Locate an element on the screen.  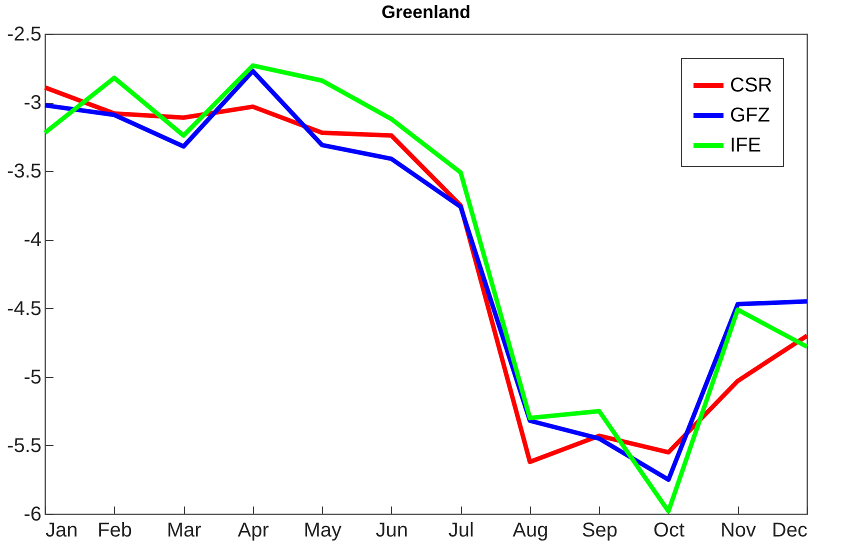
legend-label: CSR is located at coordinates (751, 85).